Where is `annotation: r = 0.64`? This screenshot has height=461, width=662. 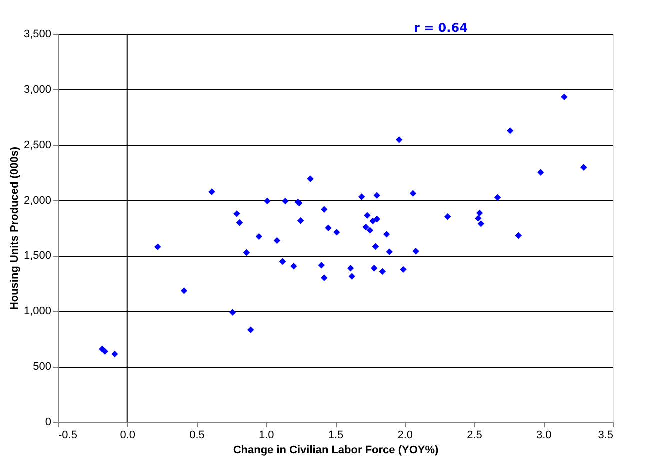 annotation: r = 0.64 is located at coordinates (441, 28).